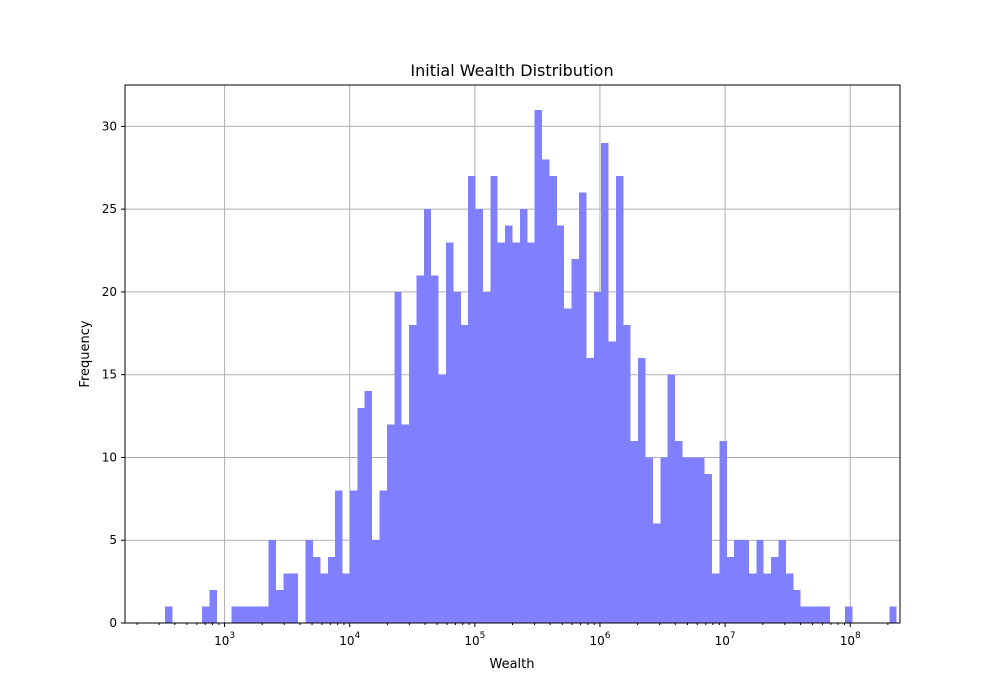 The height and width of the screenshot is (700, 1000). I want to click on y-tick-label: 25, so click(109, 209).